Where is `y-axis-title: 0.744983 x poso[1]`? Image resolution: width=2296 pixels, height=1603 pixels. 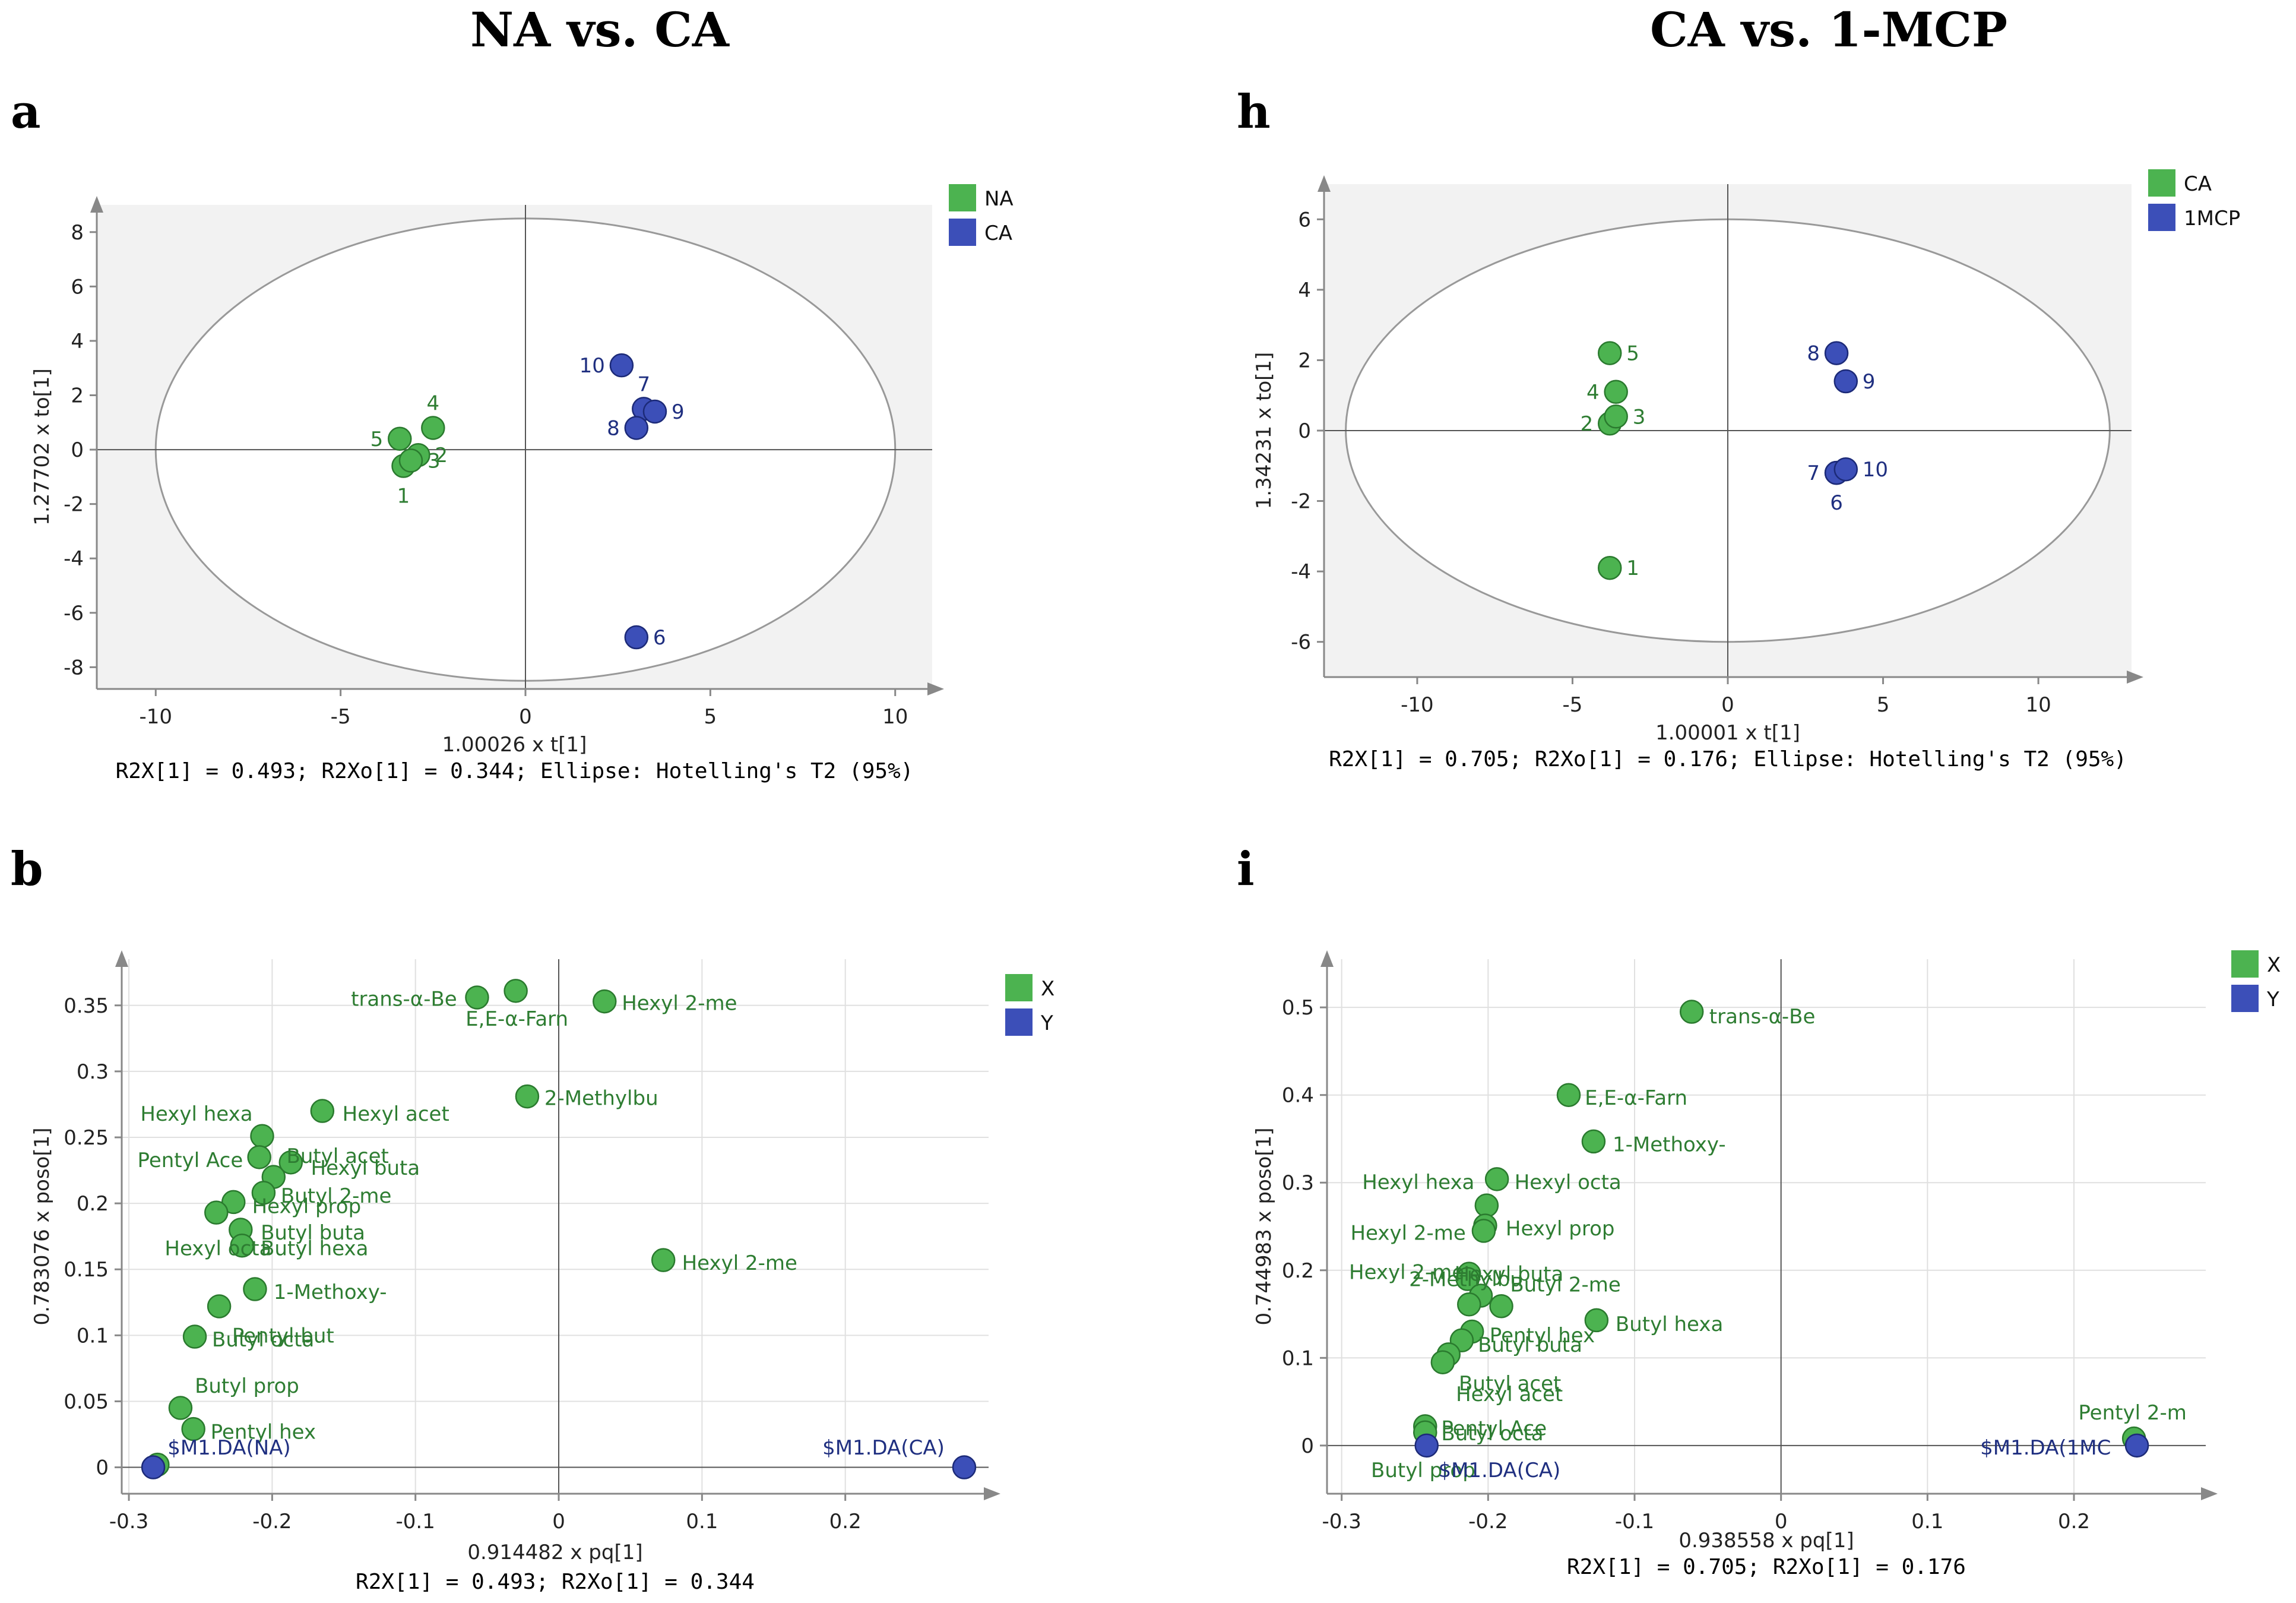 y-axis-title: 0.744983 x poso[1] is located at coordinates (1264, 1226).